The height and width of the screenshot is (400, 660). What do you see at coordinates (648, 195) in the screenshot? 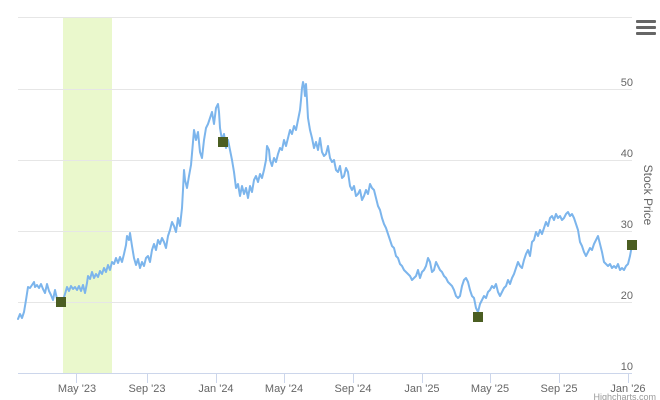
I see `y-axis-title: Stock Price` at bounding box center [648, 195].